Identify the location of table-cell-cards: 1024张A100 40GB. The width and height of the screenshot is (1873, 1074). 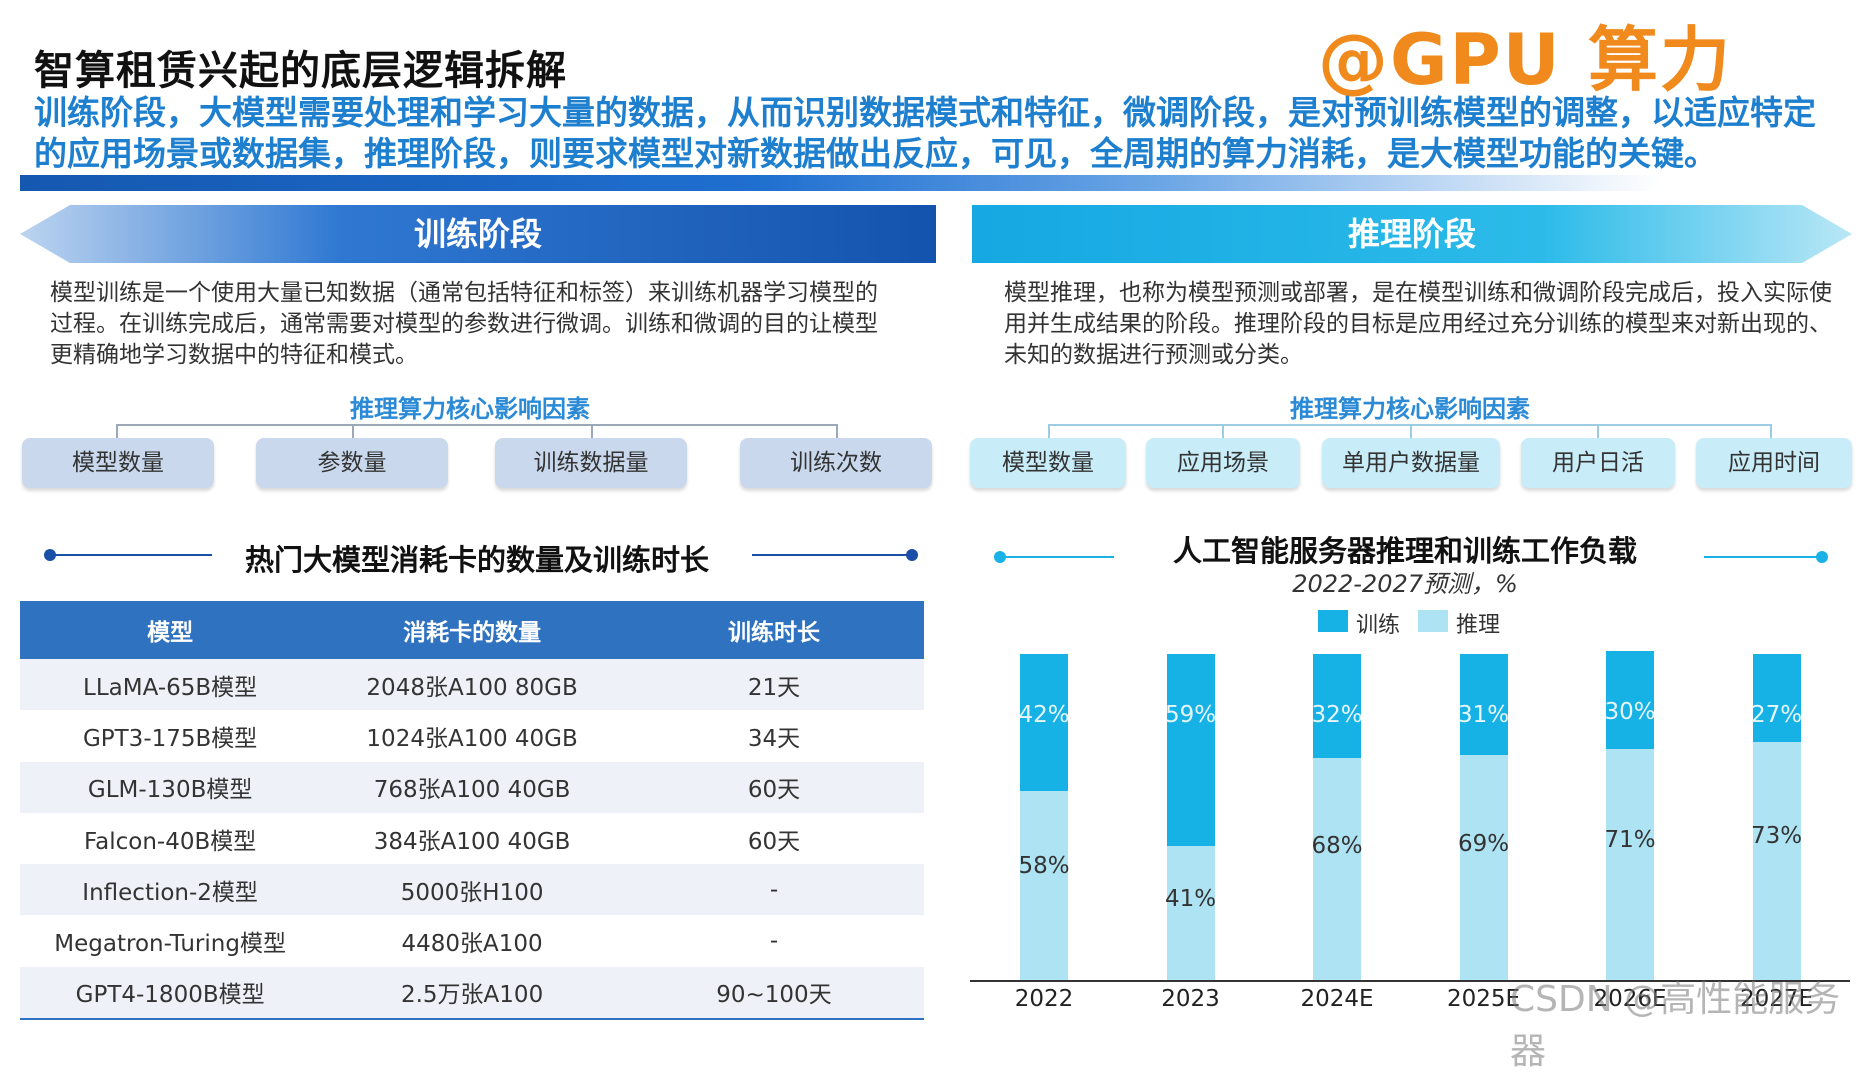
(472, 736).